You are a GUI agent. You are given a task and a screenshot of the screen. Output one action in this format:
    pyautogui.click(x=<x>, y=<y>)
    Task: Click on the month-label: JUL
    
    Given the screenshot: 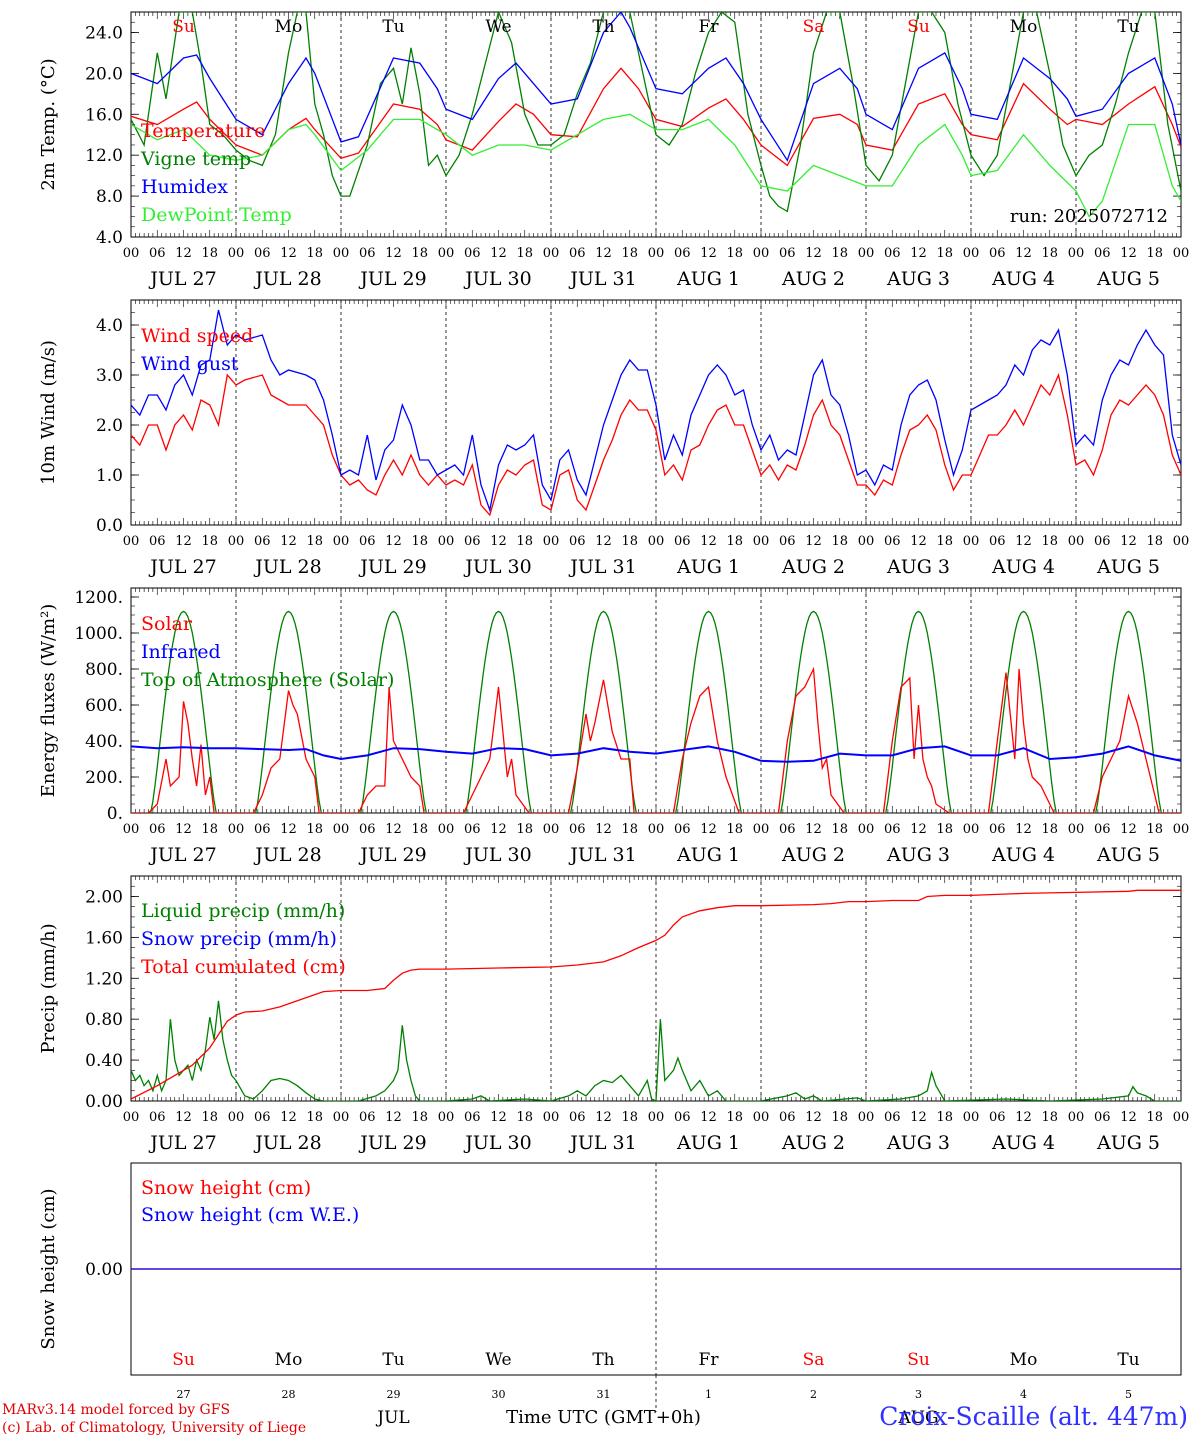 What is the action you would take?
    pyautogui.click(x=392, y=1418)
    